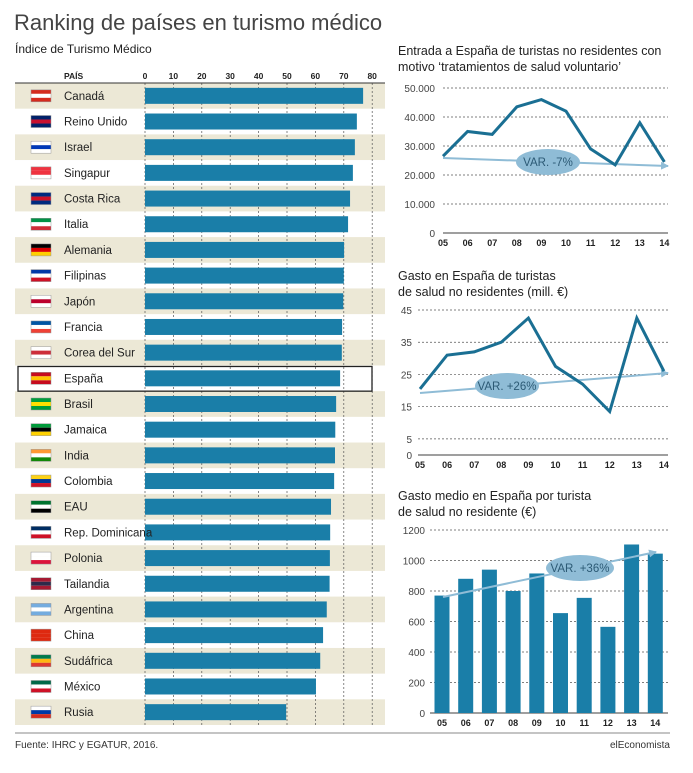 Image resolution: width=693 pixels, height=773 pixels. What do you see at coordinates (245, 249) in the screenshot?
I see `bar-alemania` at bounding box center [245, 249].